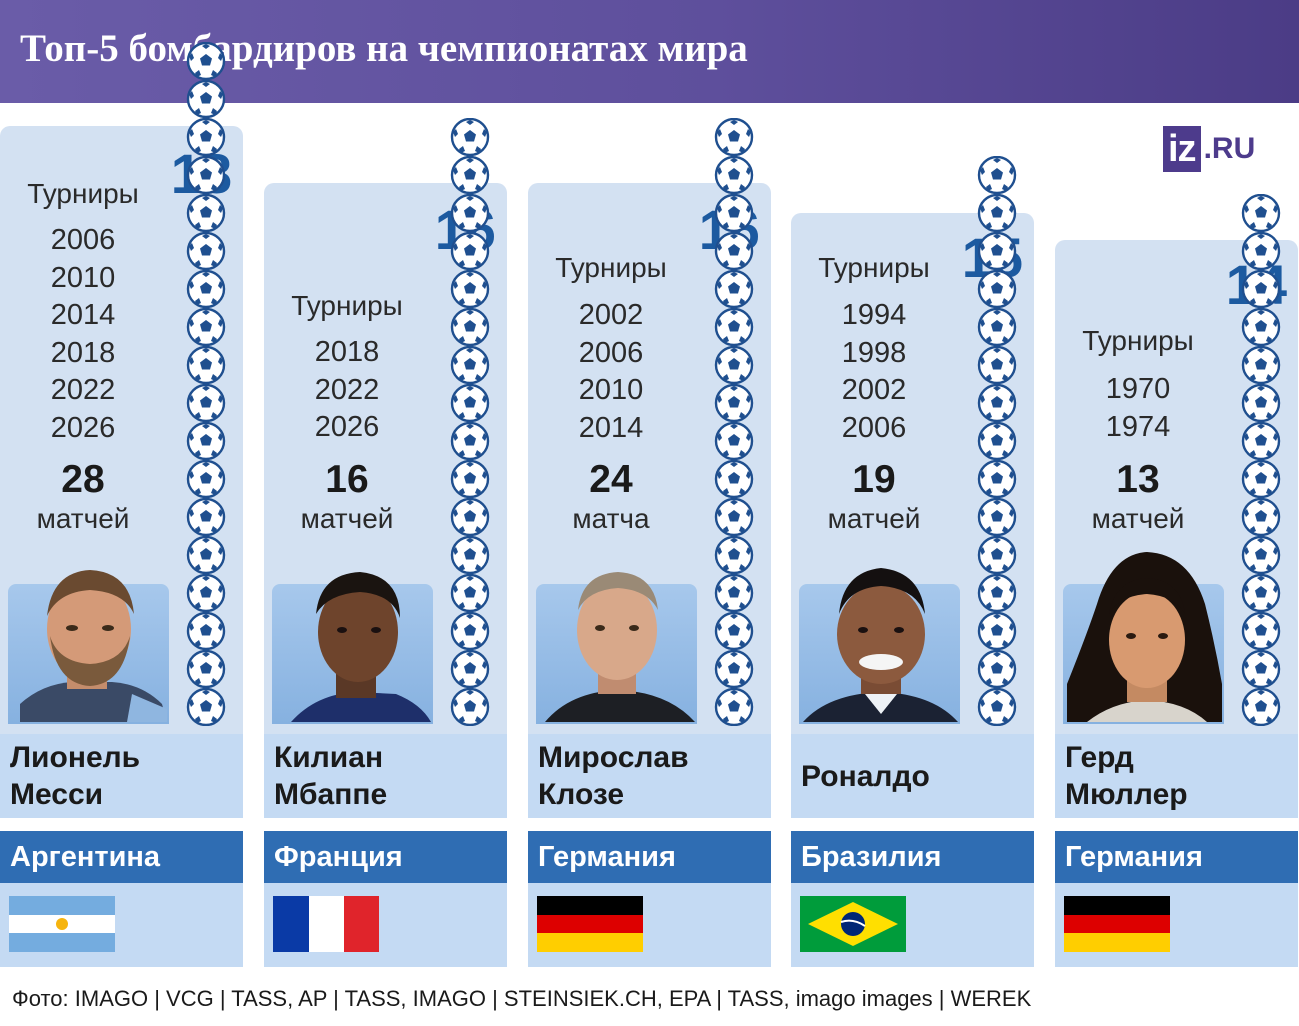 The width and height of the screenshot is (1299, 1026). I want to click on player-name: Роналдо, so click(865, 776).